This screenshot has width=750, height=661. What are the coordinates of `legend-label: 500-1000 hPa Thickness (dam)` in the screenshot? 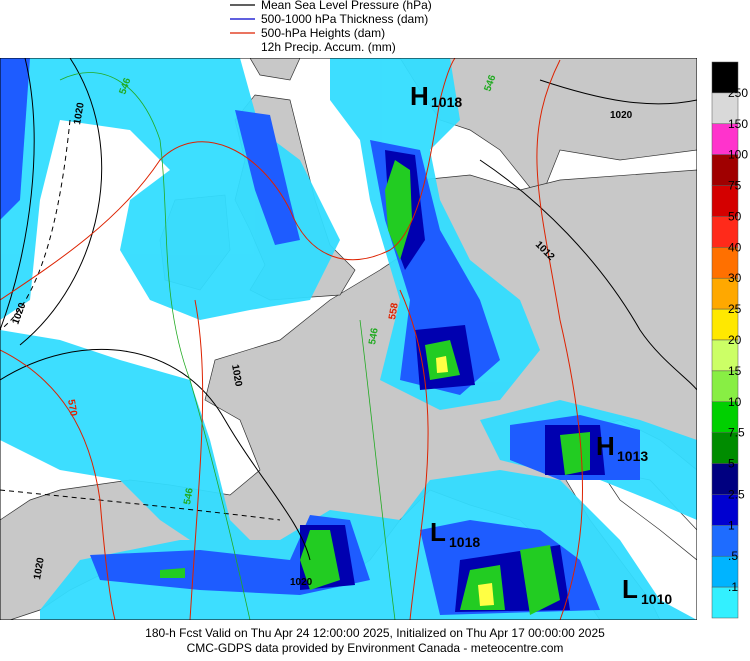 It's located at (344, 19).